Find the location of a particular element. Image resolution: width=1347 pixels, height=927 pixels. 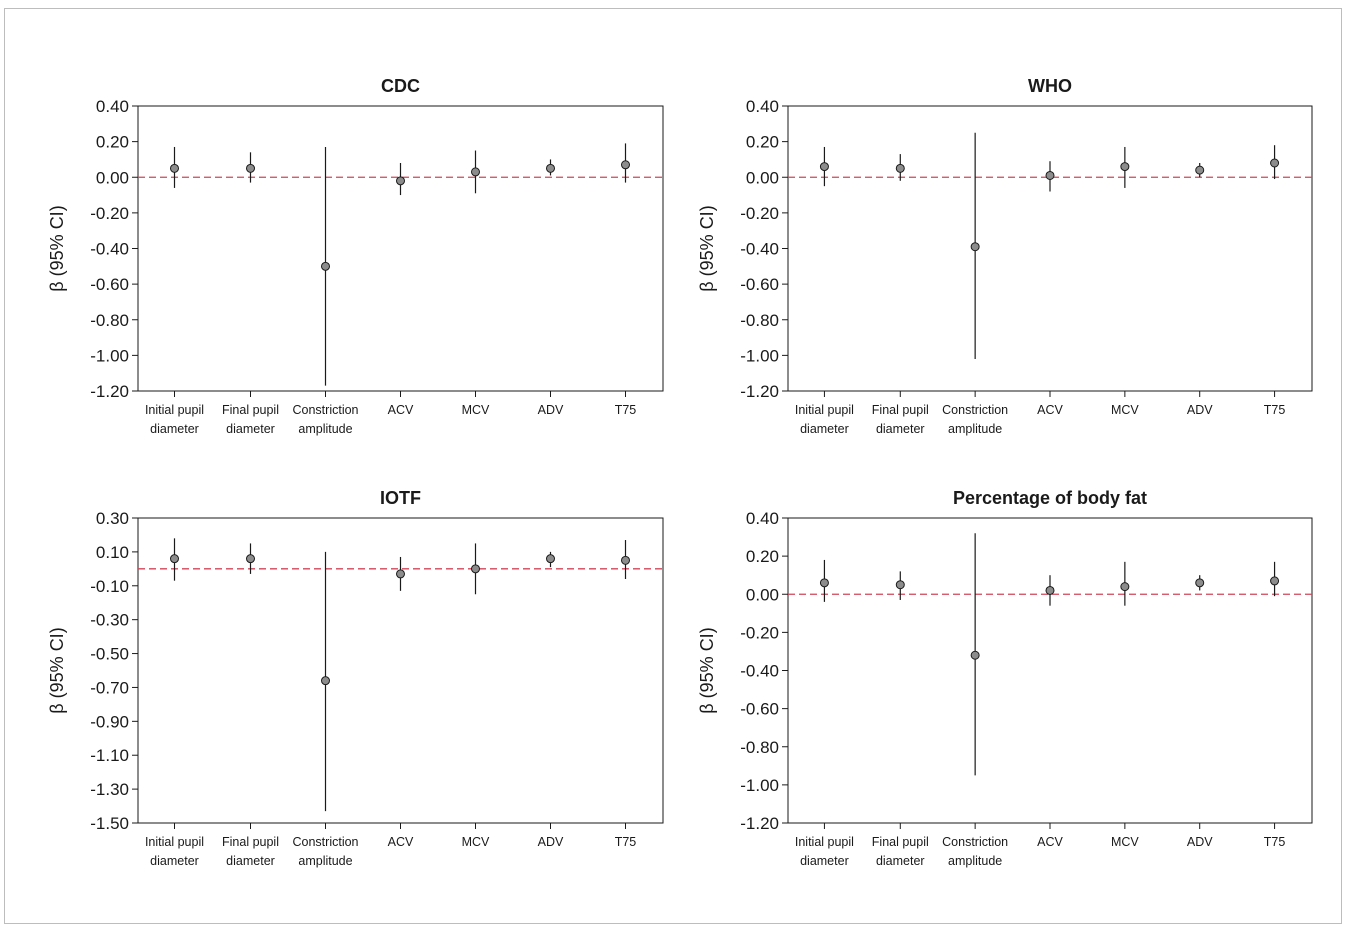

y-tick-label: -0.70 is located at coordinates (109, 687).